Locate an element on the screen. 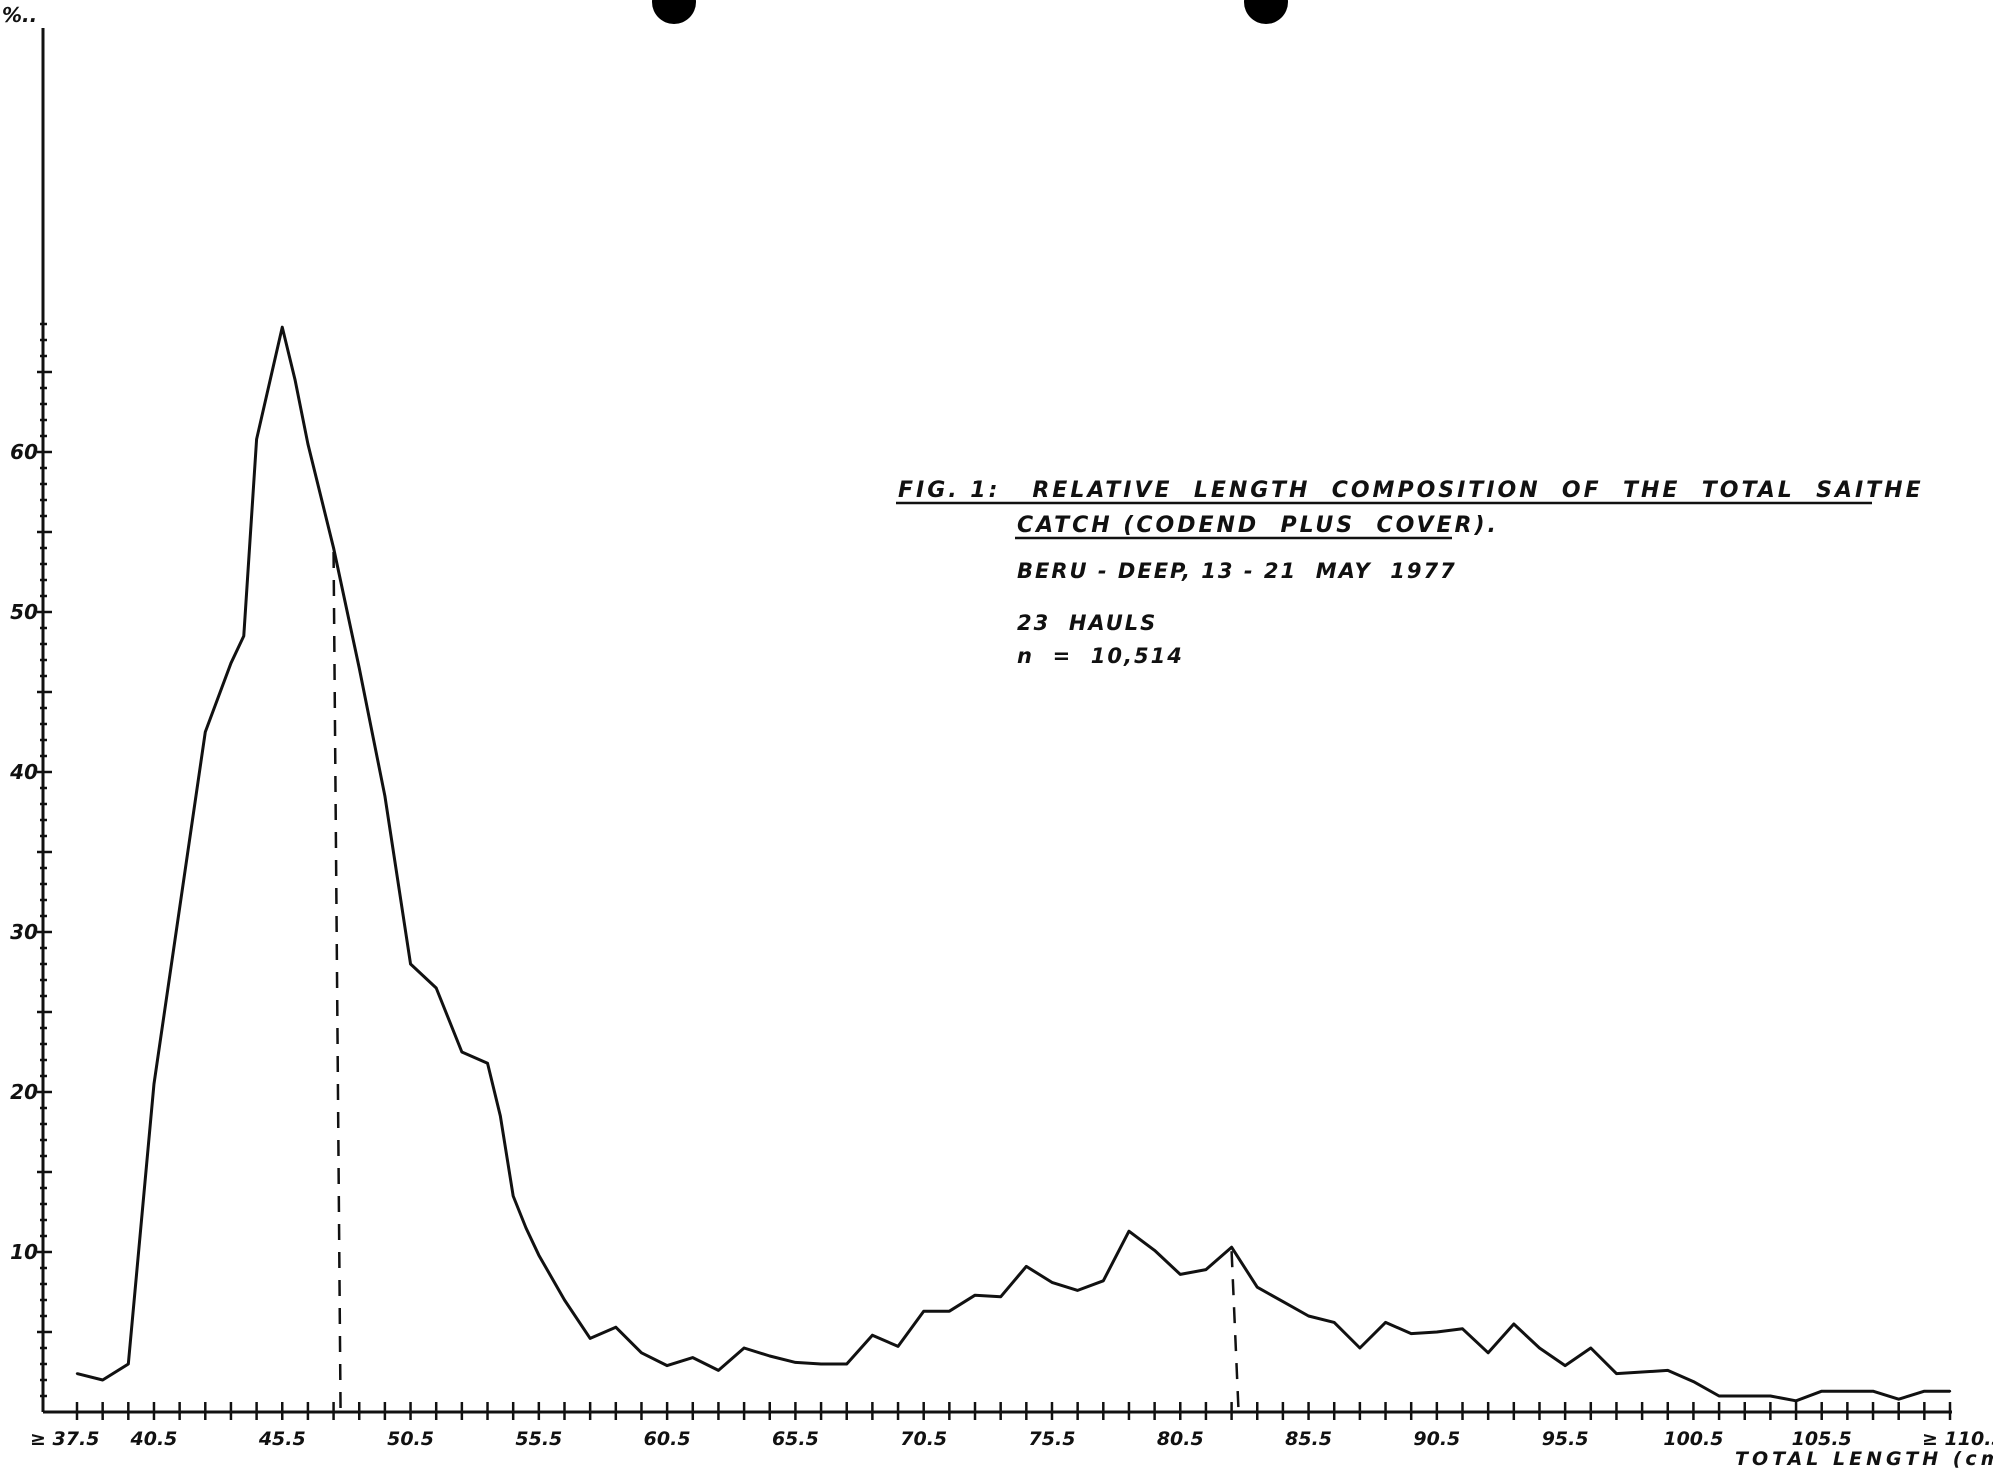  x-tick-label: 70.5 is located at coordinates (923, 1439).